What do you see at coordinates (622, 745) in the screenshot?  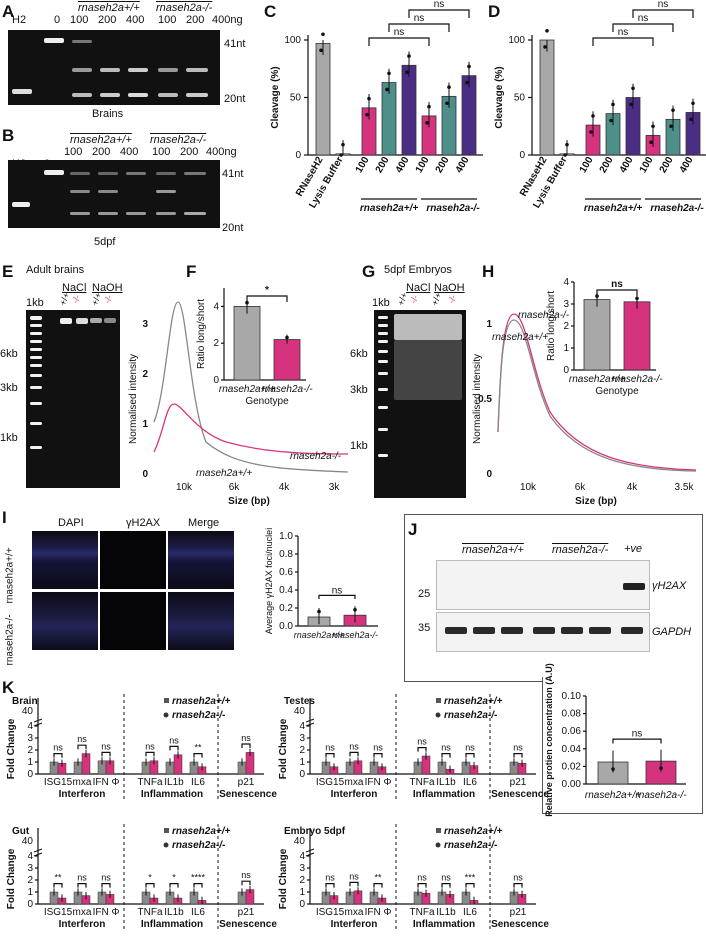 I see `panel-j-chart-frame` at bounding box center [622, 745].